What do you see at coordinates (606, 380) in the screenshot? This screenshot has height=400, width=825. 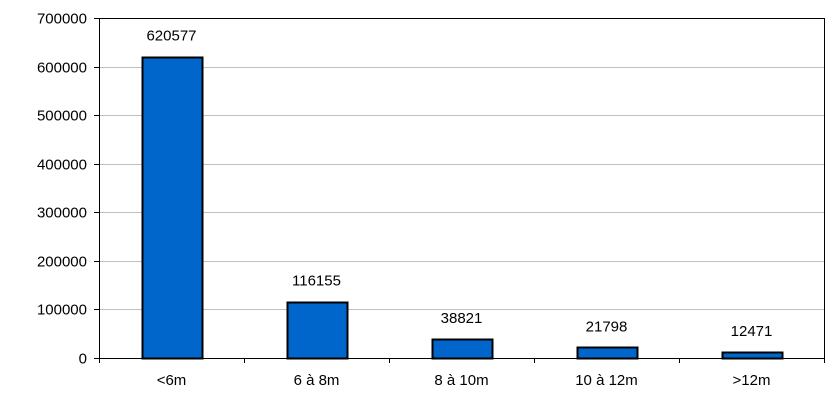 I see `x-tick-label-3: 10 à 12m` at bounding box center [606, 380].